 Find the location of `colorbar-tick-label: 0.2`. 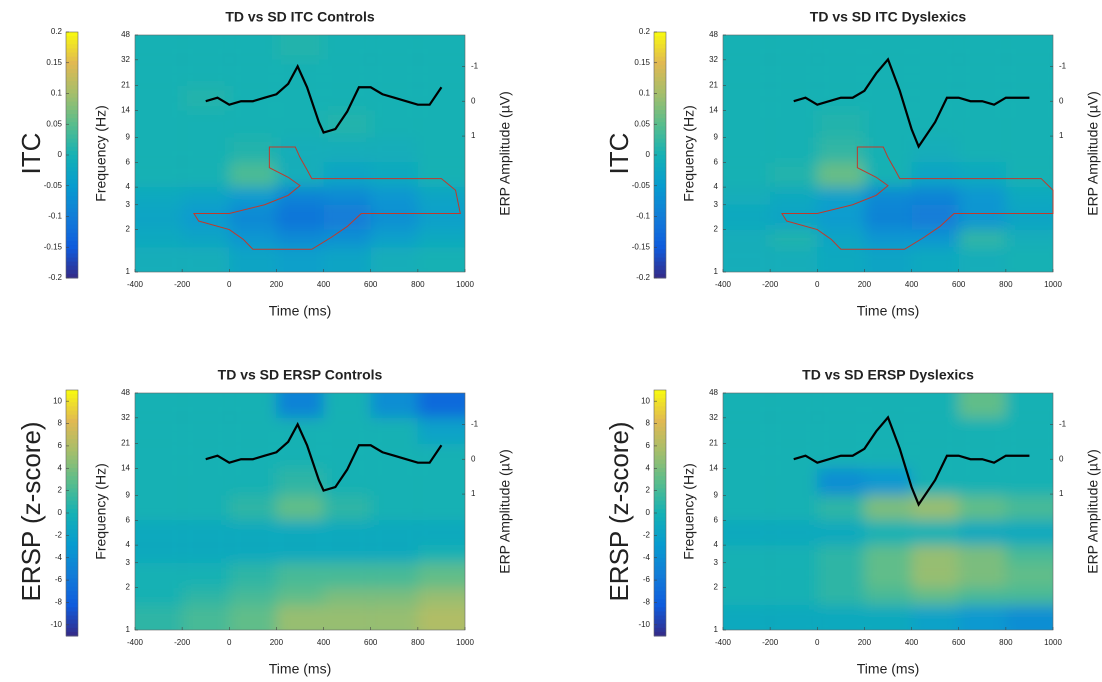

colorbar-tick-label: 0.2 is located at coordinates (645, 31).